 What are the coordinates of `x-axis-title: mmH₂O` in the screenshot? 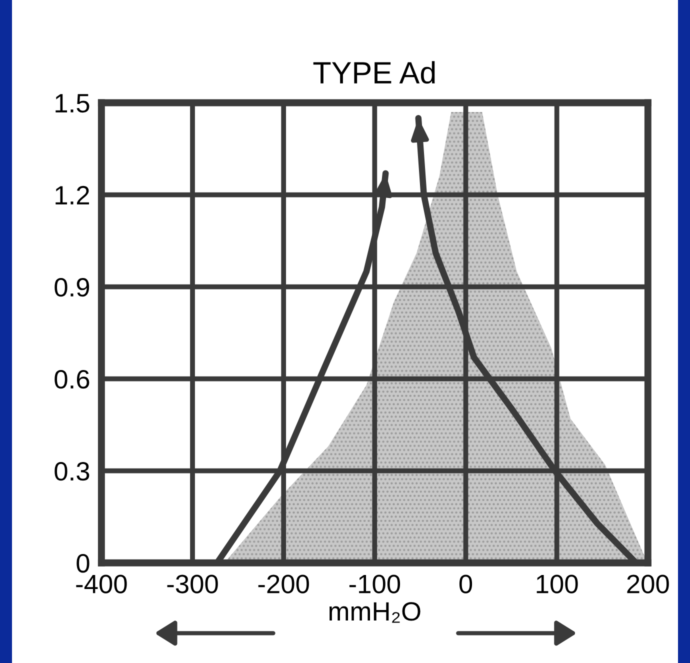 It's located at (375, 612).